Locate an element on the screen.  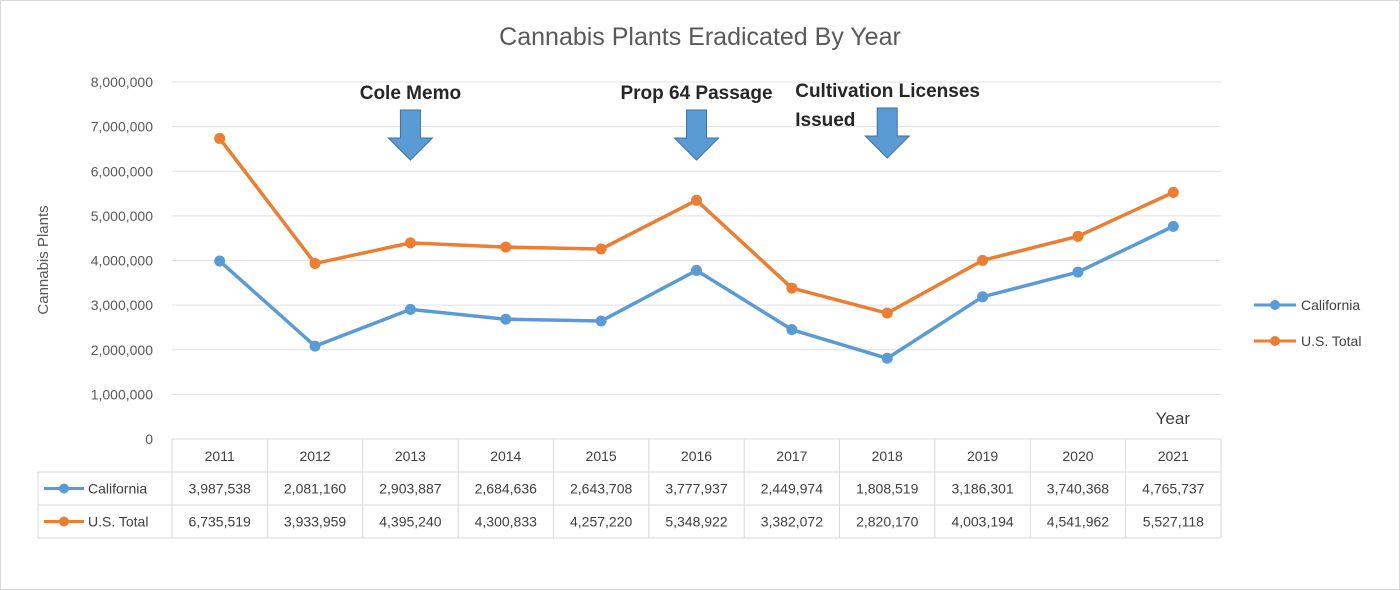
legend-label: California is located at coordinates (1330, 305).